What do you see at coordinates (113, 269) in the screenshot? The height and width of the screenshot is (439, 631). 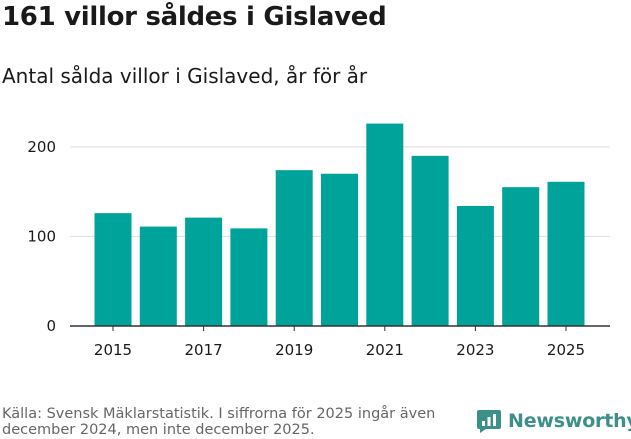 I see `bar-2015` at bounding box center [113, 269].